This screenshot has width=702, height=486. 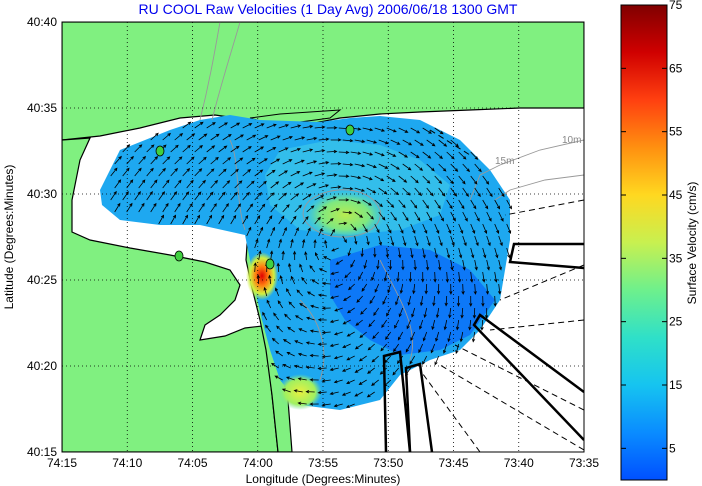 I want to click on y-tick-label: 40:15, so click(x=42, y=452).